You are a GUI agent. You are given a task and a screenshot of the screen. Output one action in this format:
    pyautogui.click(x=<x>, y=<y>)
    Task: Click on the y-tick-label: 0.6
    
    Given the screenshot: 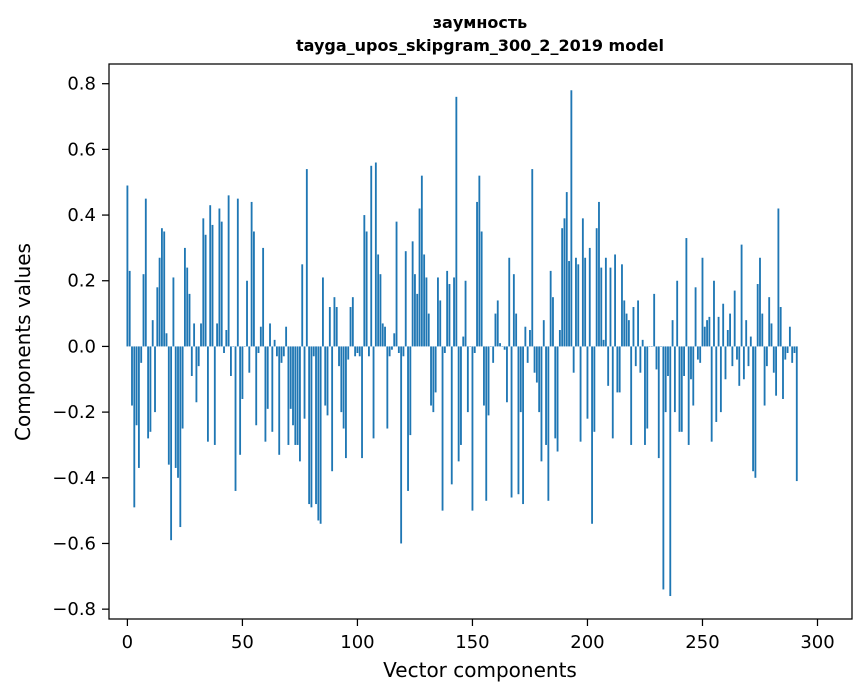 What is the action you would take?
    pyautogui.click(x=81, y=149)
    